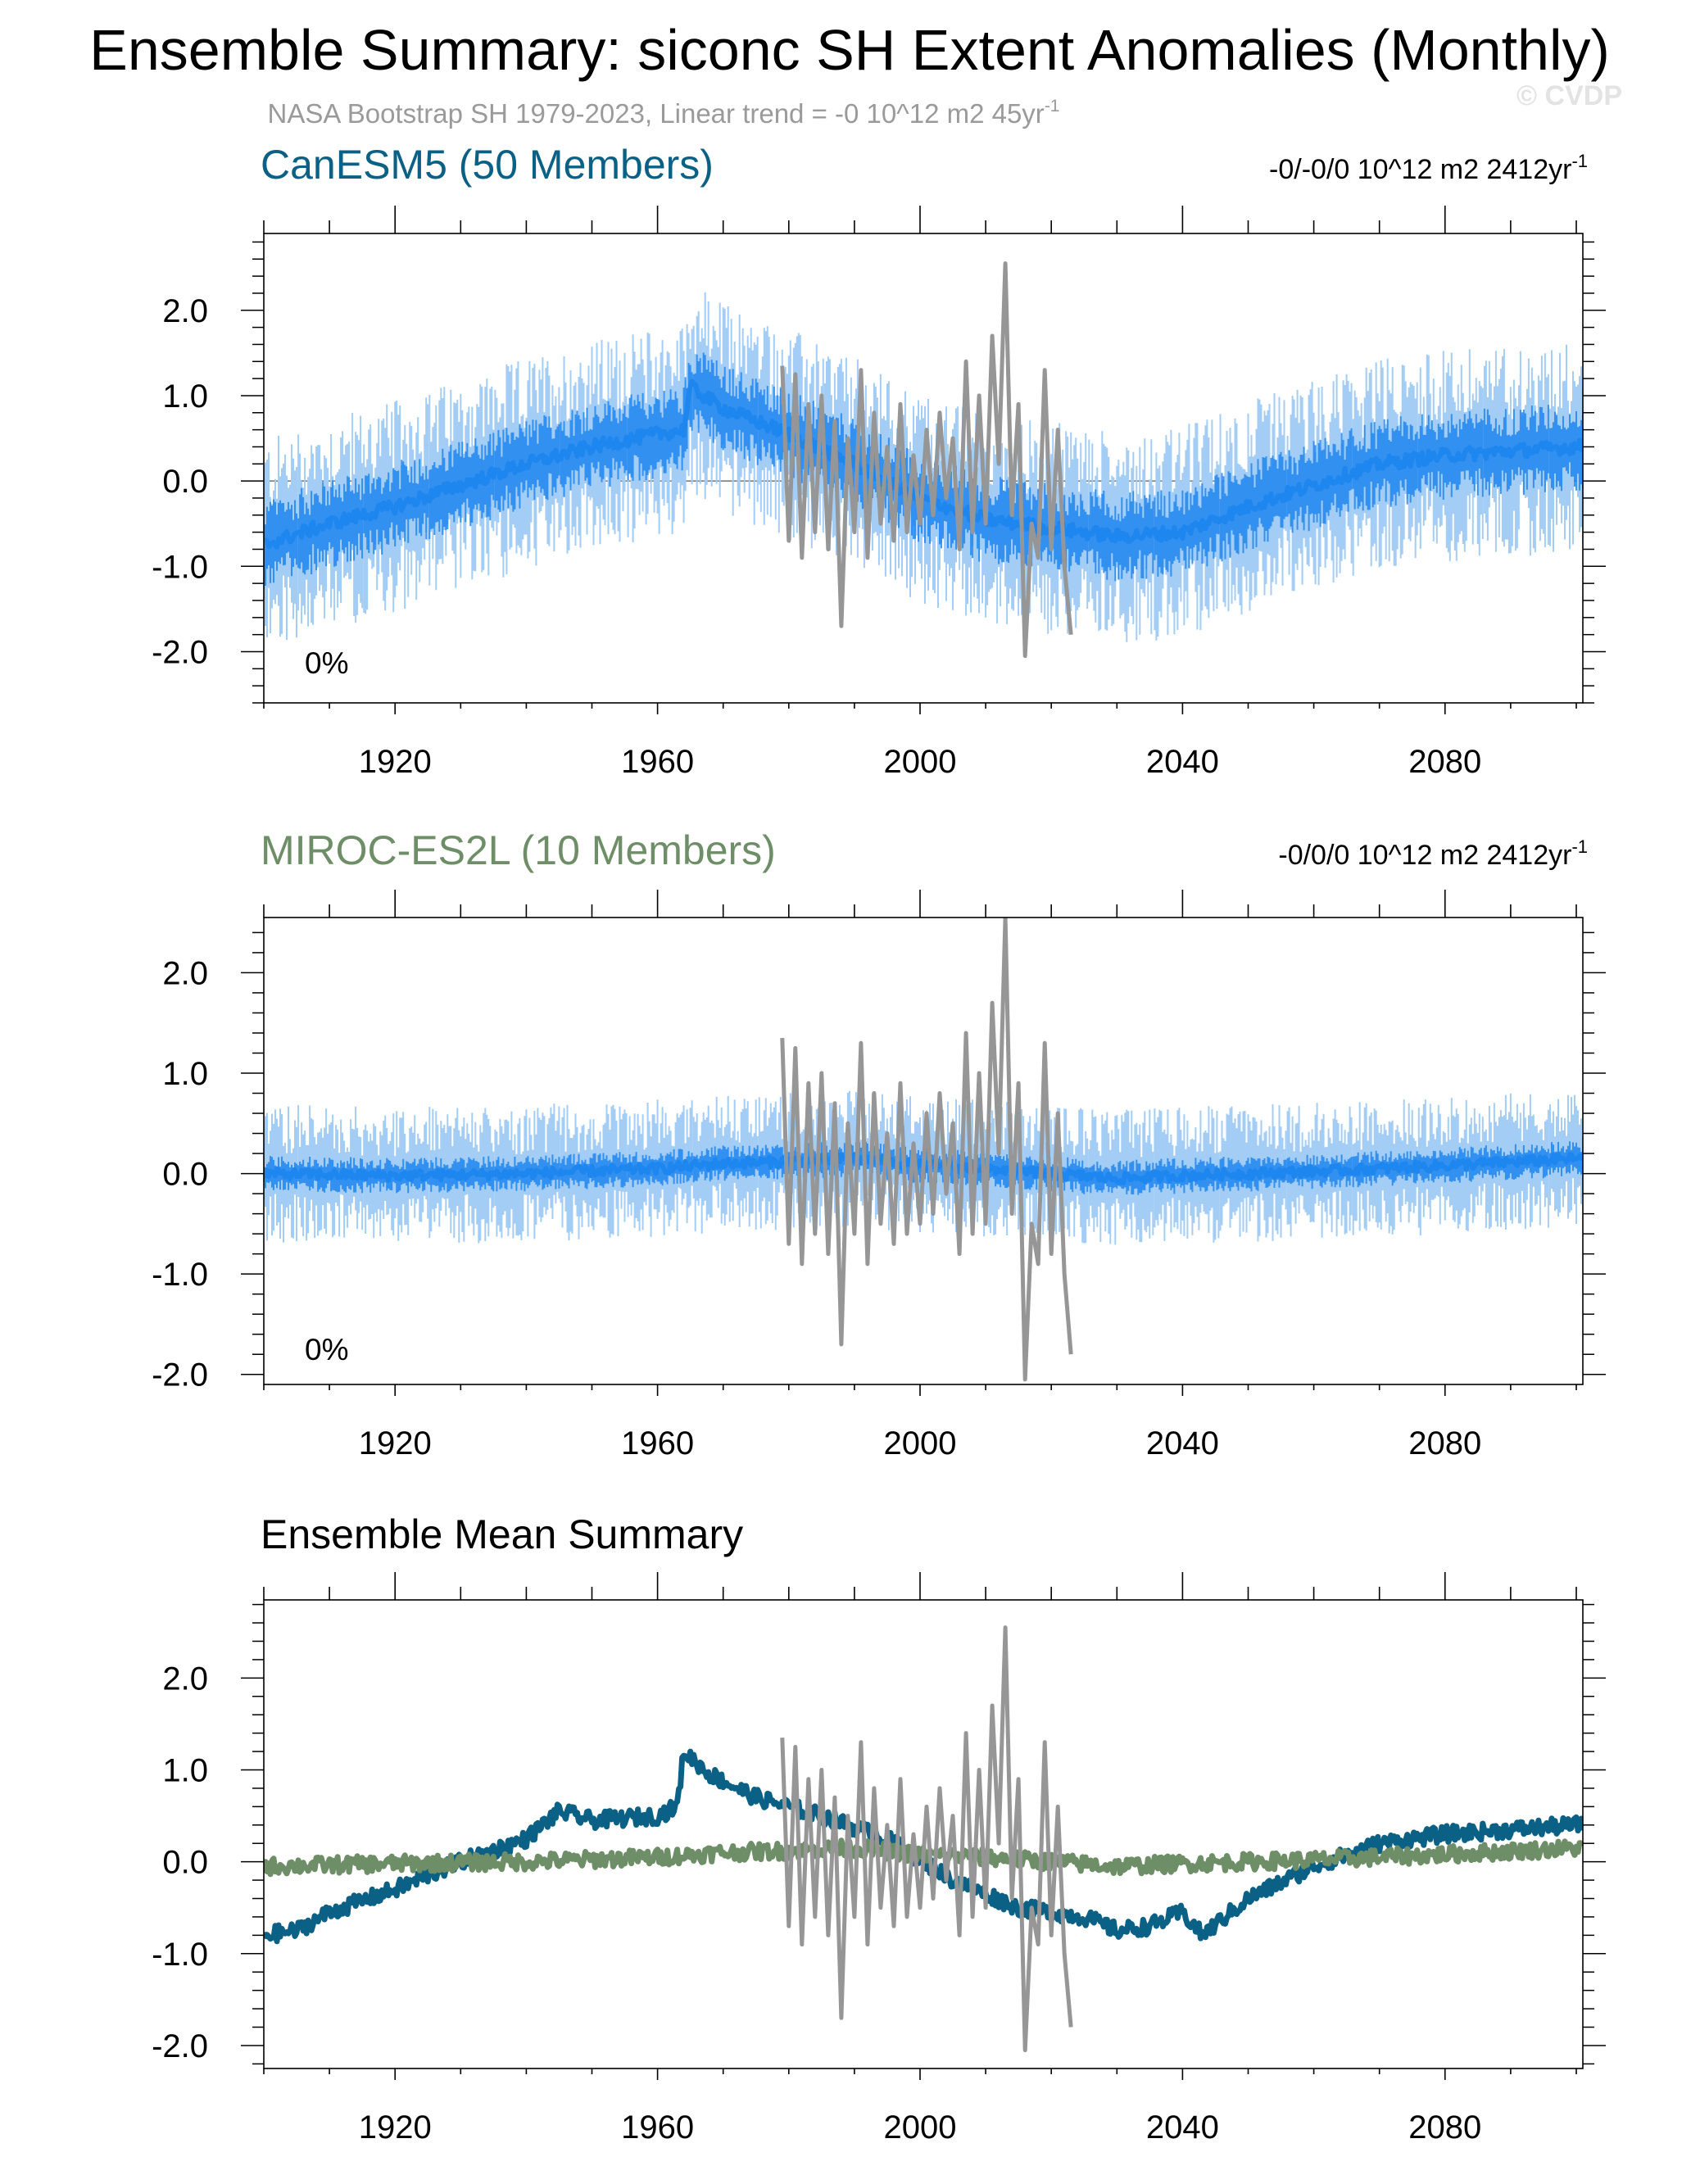 Image resolution: width=1700 pixels, height=2184 pixels. I want to click on plot-data-layer, so click(924, 460).